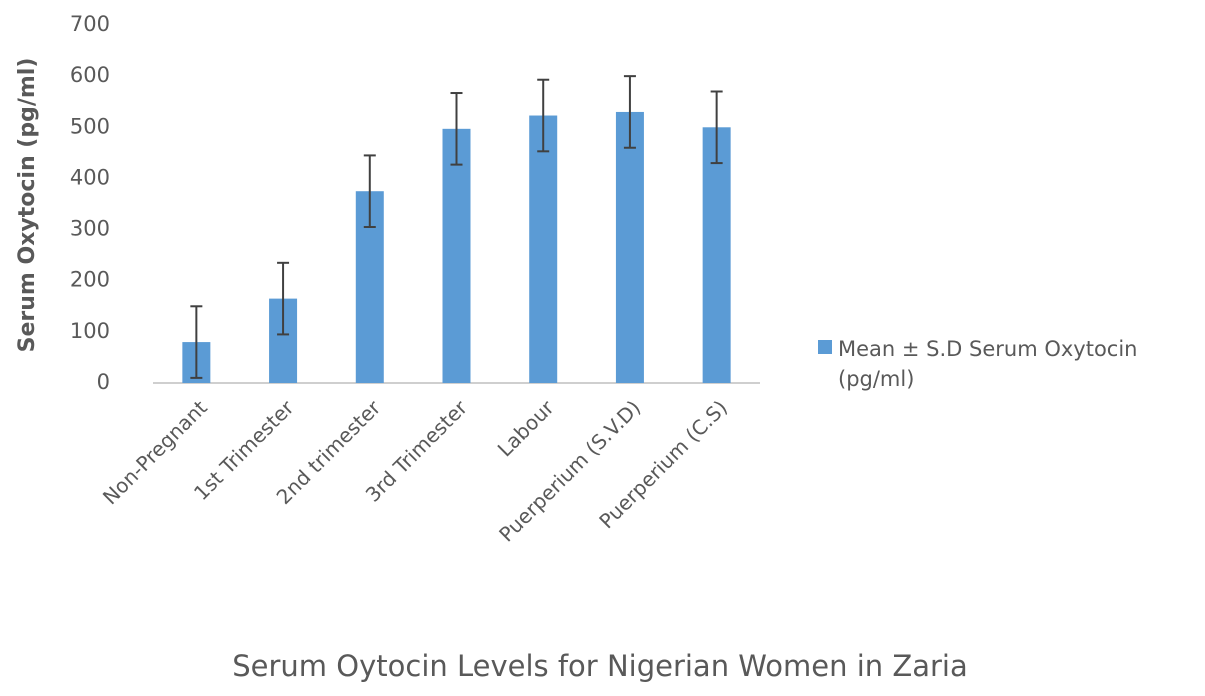 Image resolution: width=1205 pixels, height=696 pixels. What do you see at coordinates (90, 280) in the screenshot?
I see `y-tick-label: 200` at bounding box center [90, 280].